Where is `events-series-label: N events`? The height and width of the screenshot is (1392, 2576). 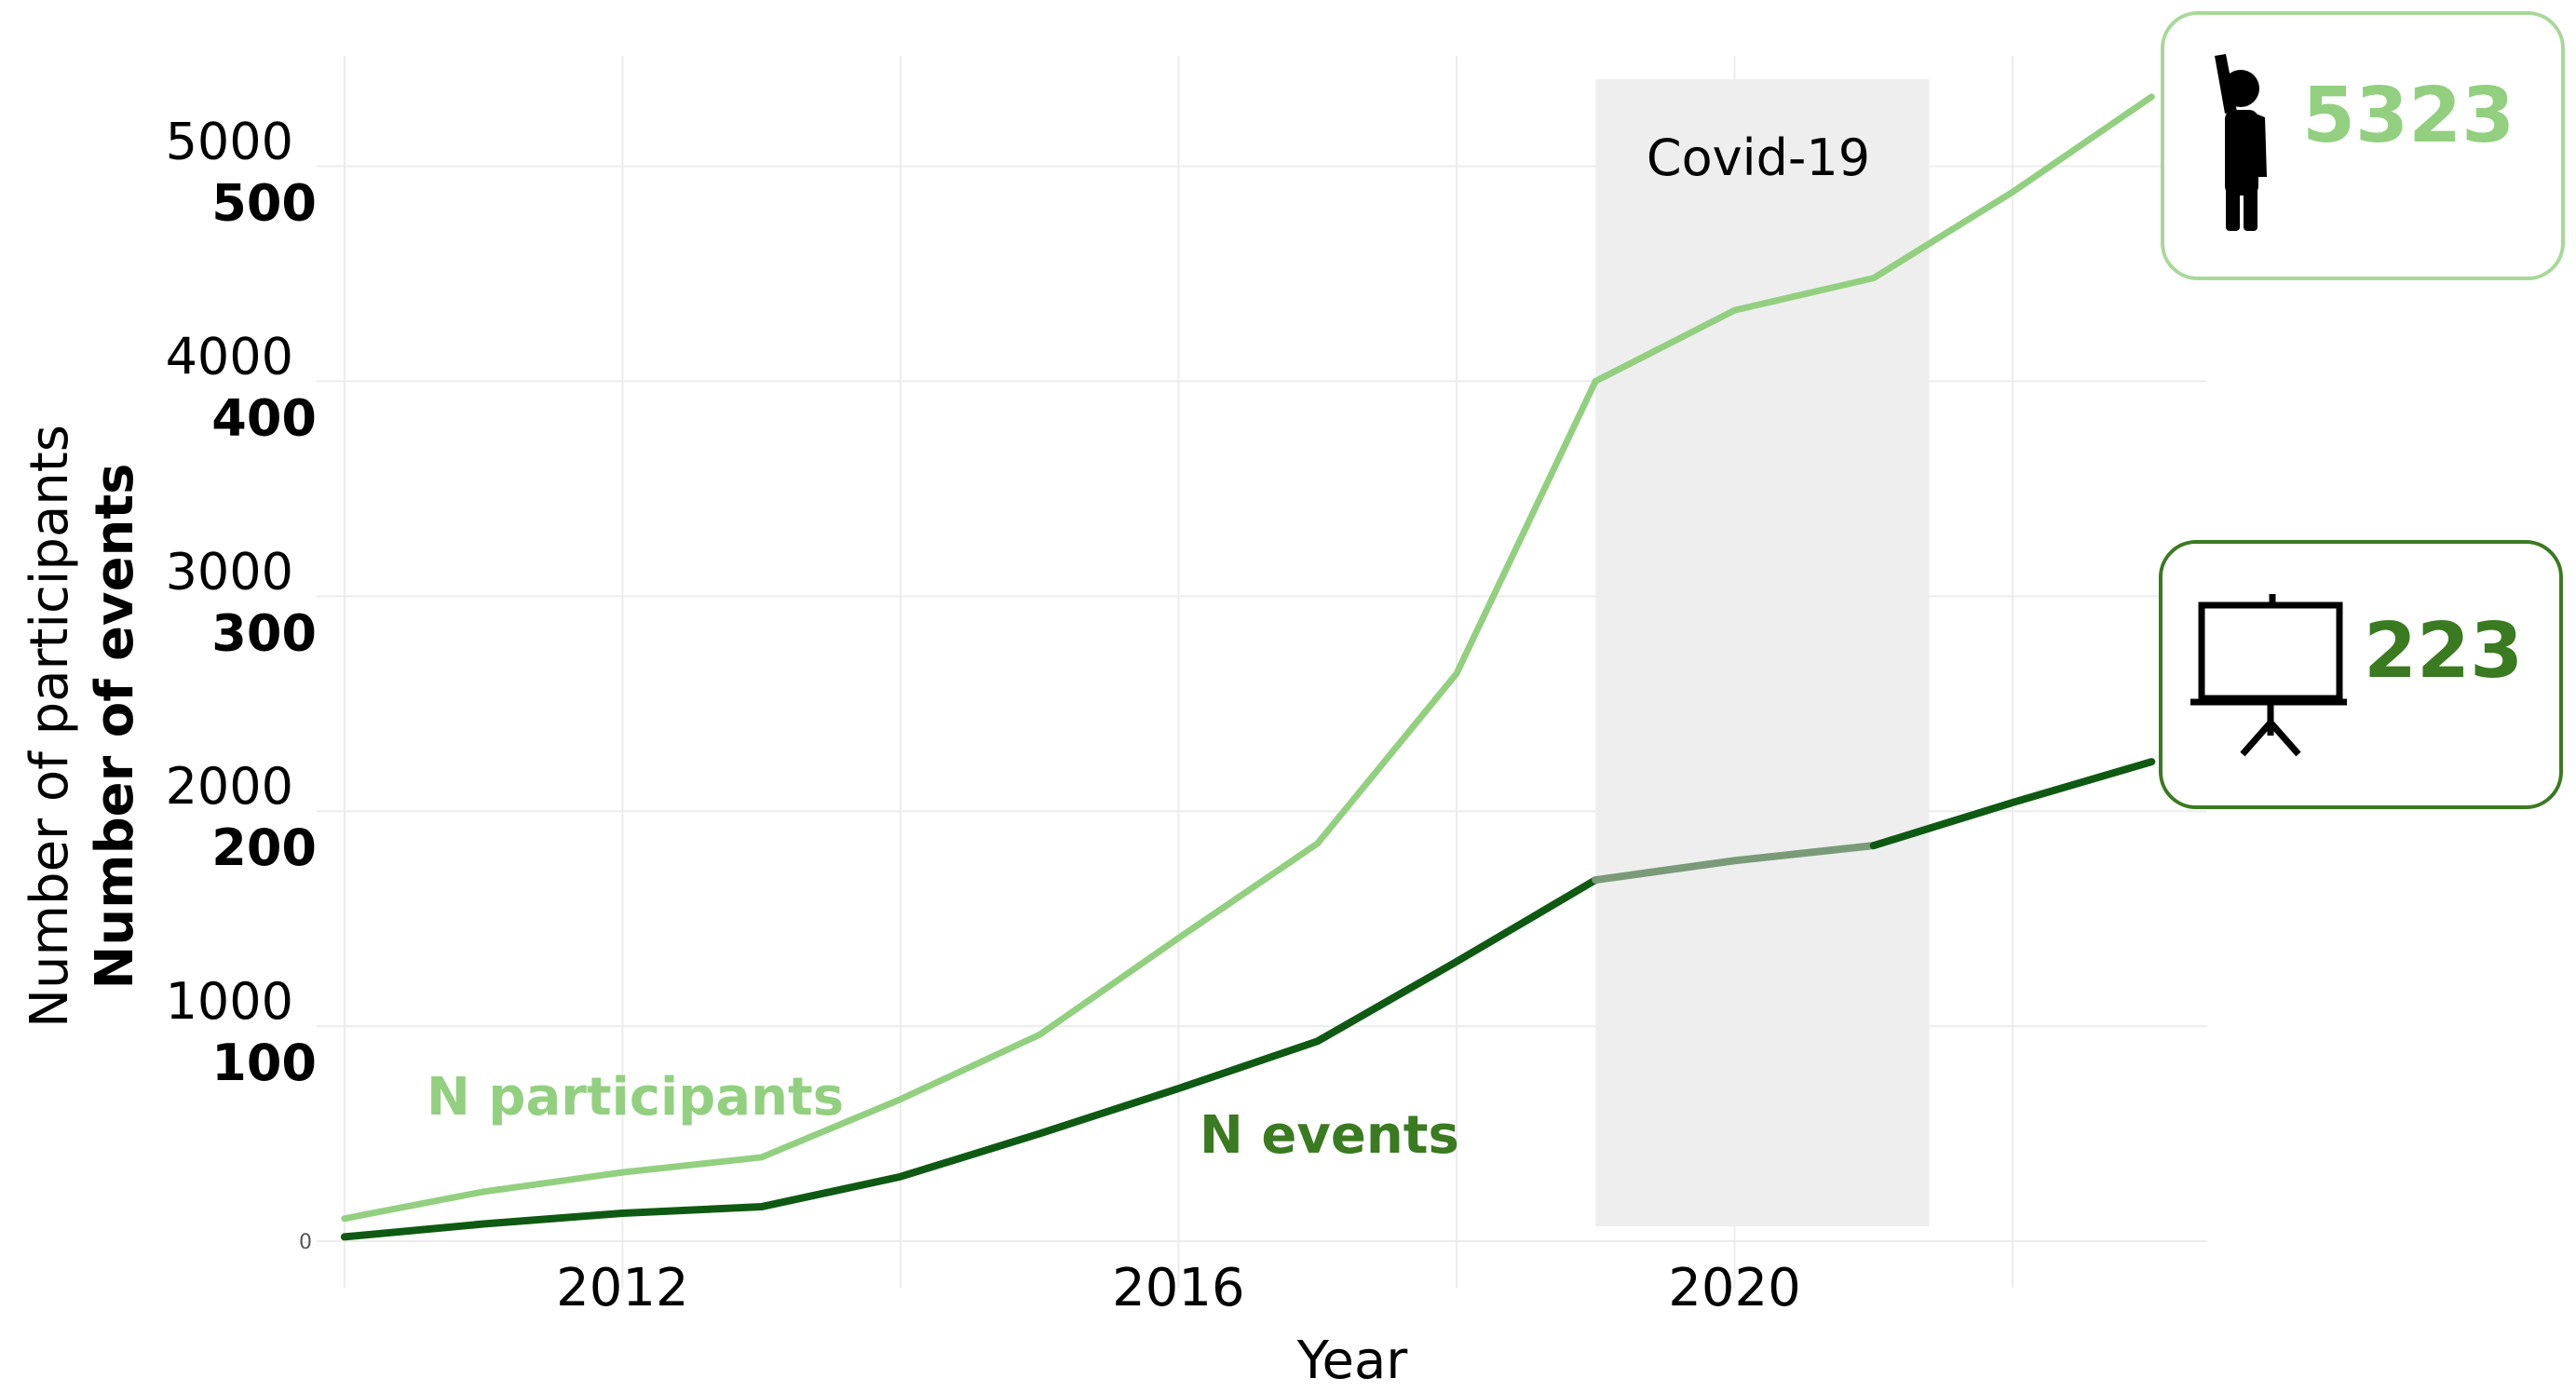
events-series-label: N events is located at coordinates (1329, 1135).